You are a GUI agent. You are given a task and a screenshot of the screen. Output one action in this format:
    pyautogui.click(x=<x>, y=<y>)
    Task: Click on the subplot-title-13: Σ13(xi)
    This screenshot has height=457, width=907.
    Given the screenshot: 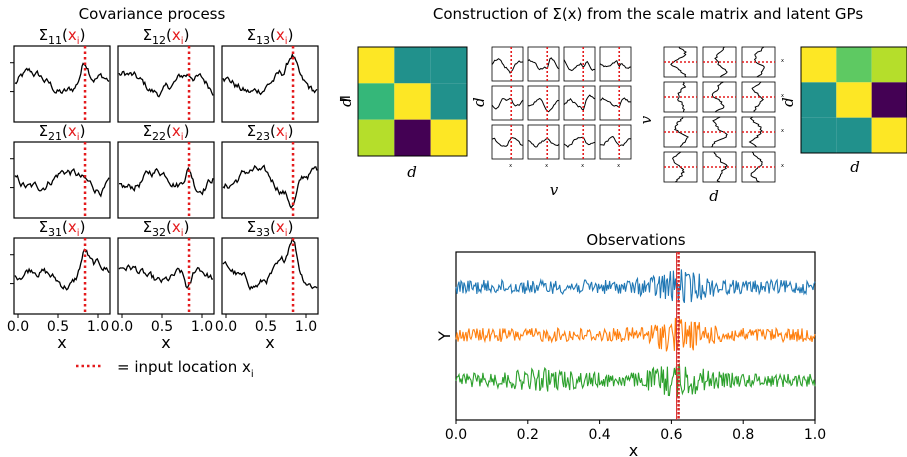 What is the action you would take?
    pyautogui.click(x=270, y=36)
    